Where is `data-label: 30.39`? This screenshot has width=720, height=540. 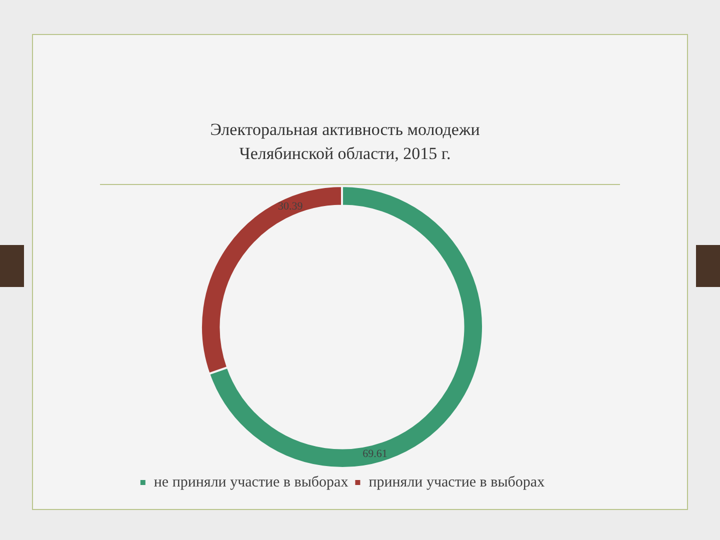
data-label: 30.39 is located at coordinates (291, 206).